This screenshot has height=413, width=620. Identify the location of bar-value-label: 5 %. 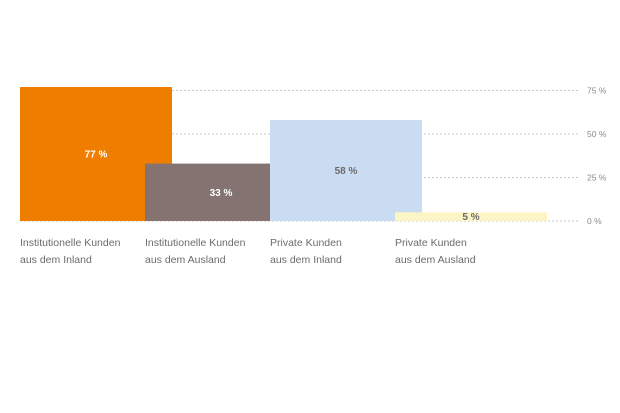
(470, 217).